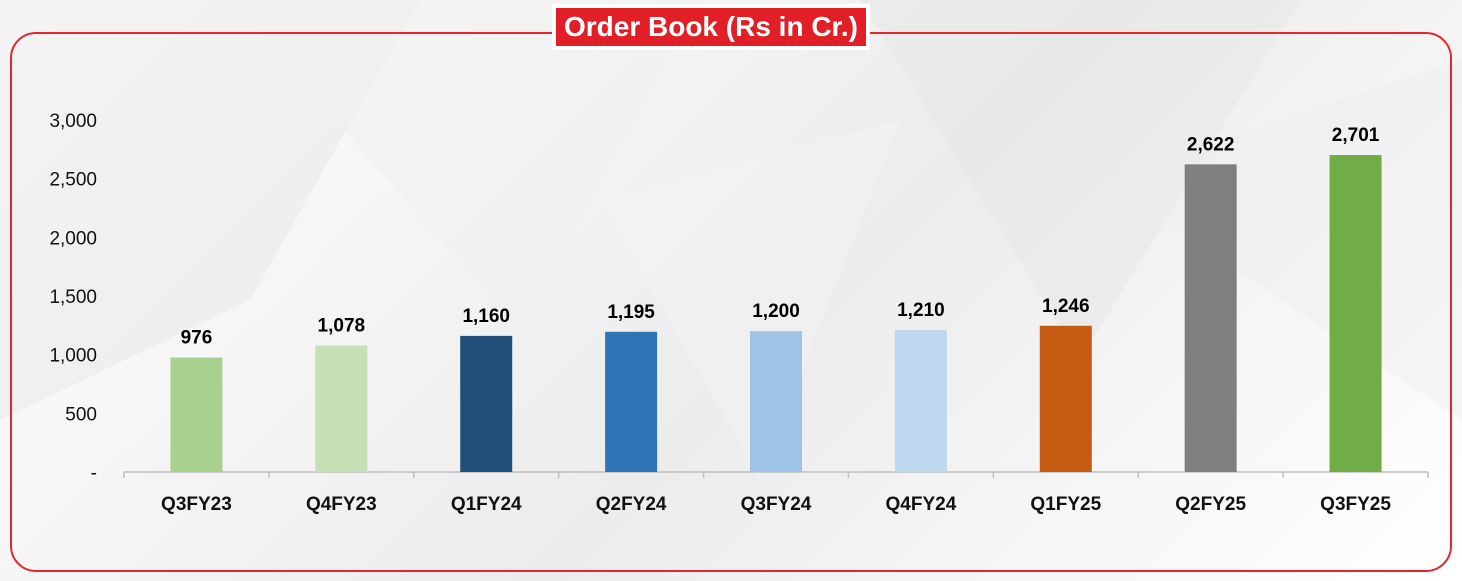 This screenshot has width=1462, height=581. Describe the element at coordinates (1210, 318) in the screenshot. I see `bar-q2fy25` at that location.